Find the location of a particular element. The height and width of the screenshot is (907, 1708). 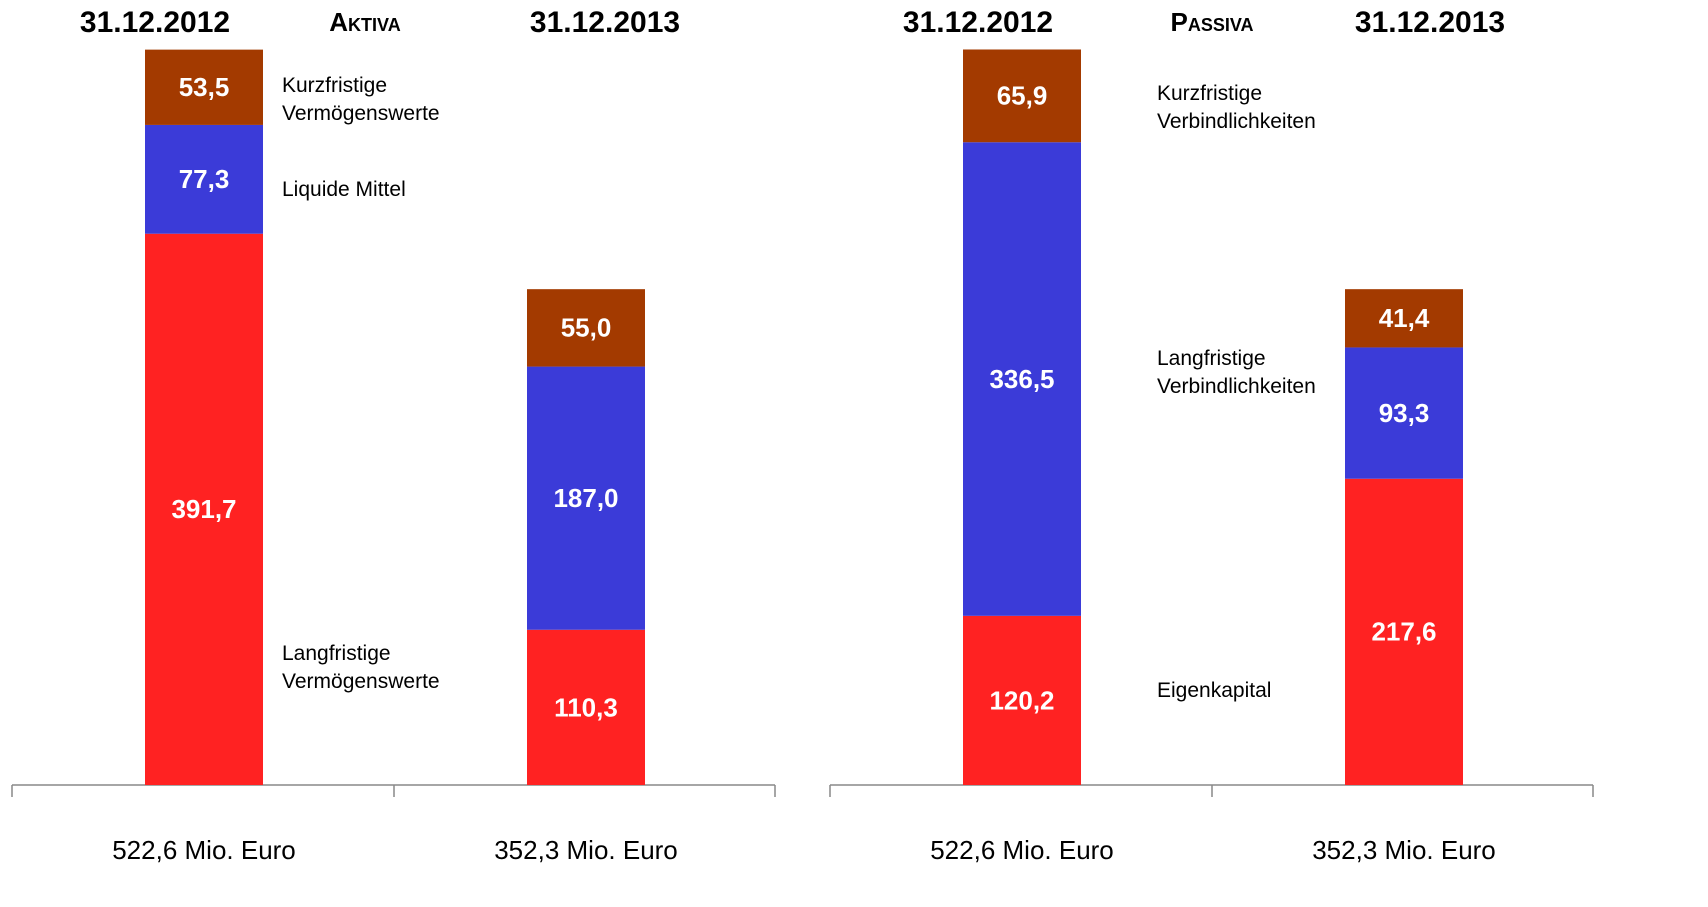

value-label: 187,0 is located at coordinates (585, 498).